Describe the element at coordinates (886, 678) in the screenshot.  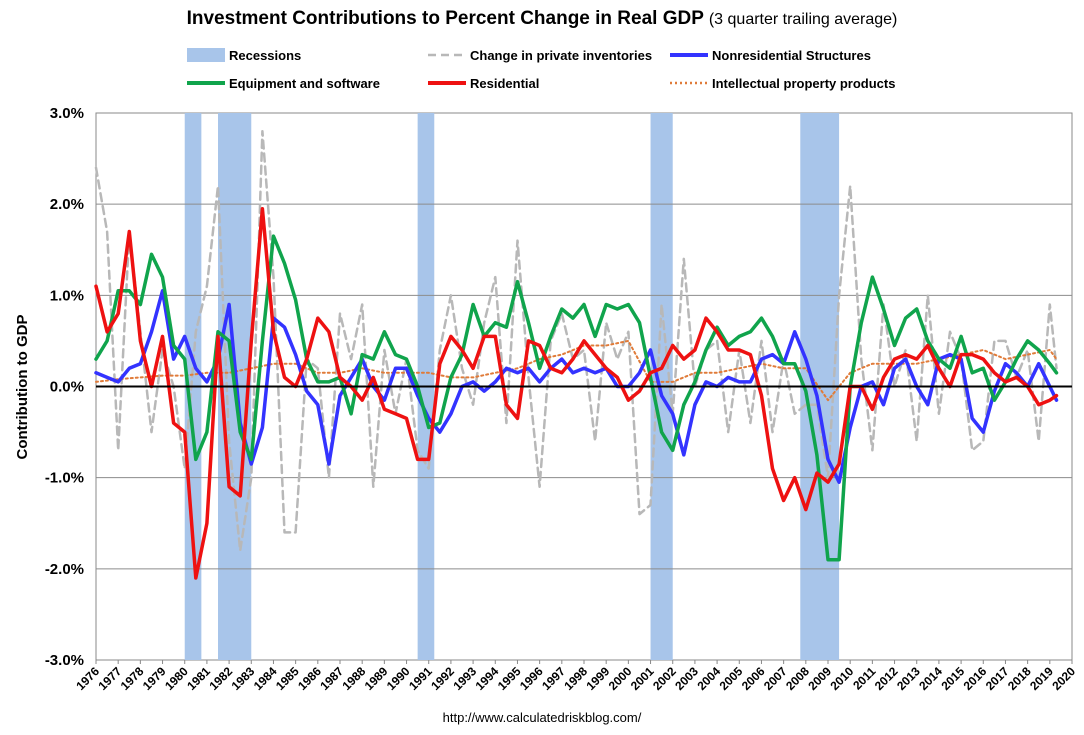
I see `x-tick-label: 2012` at that location.